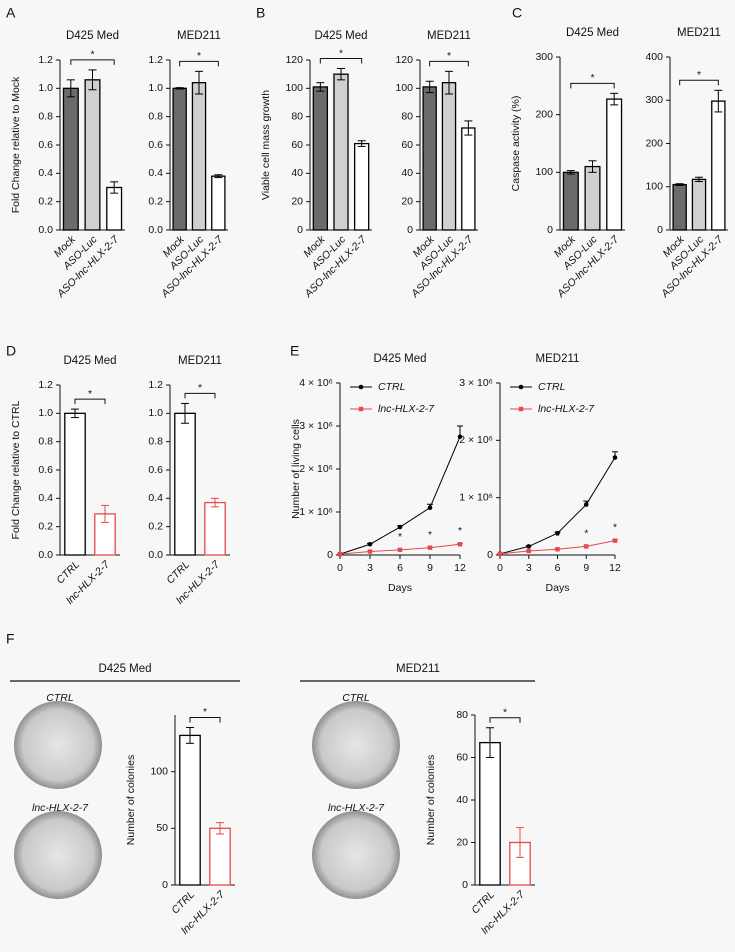  I want to click on x-tick-label: 6, so click(558, 568).